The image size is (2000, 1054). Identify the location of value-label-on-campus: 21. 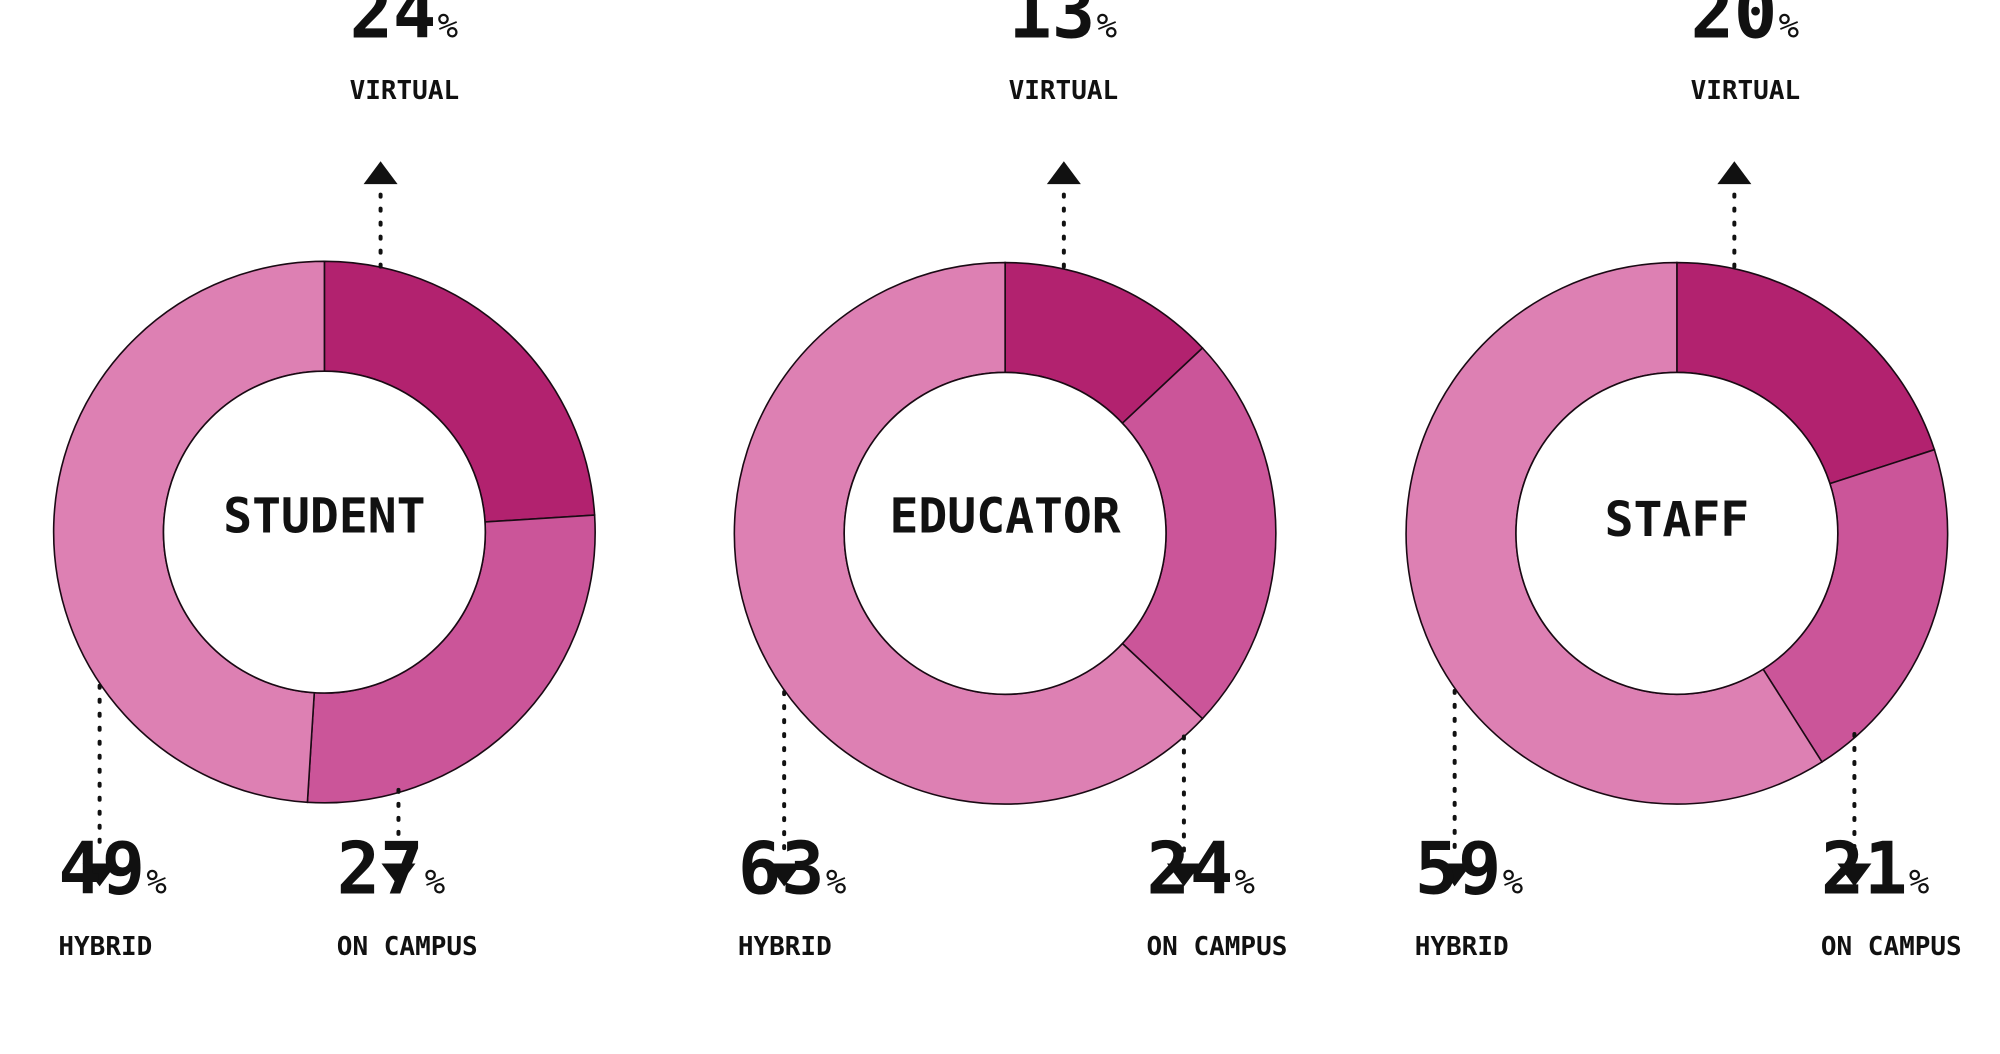
(1864, 868).